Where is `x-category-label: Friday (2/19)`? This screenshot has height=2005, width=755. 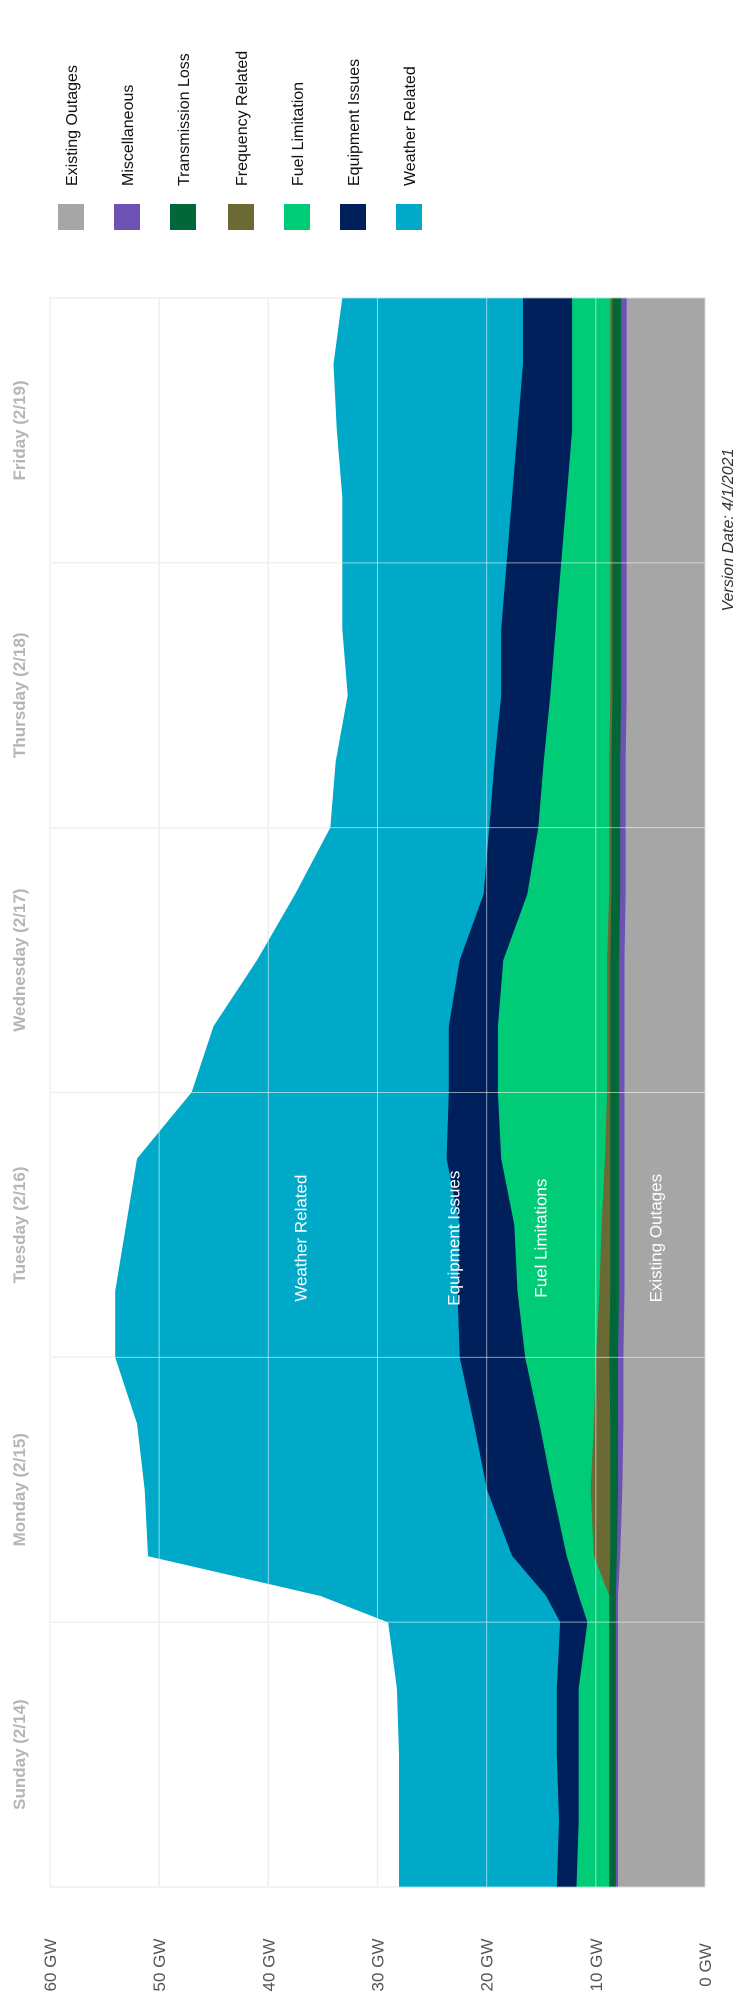
x-category-label: Friday (2/19) is located at coordinates (19, 430).